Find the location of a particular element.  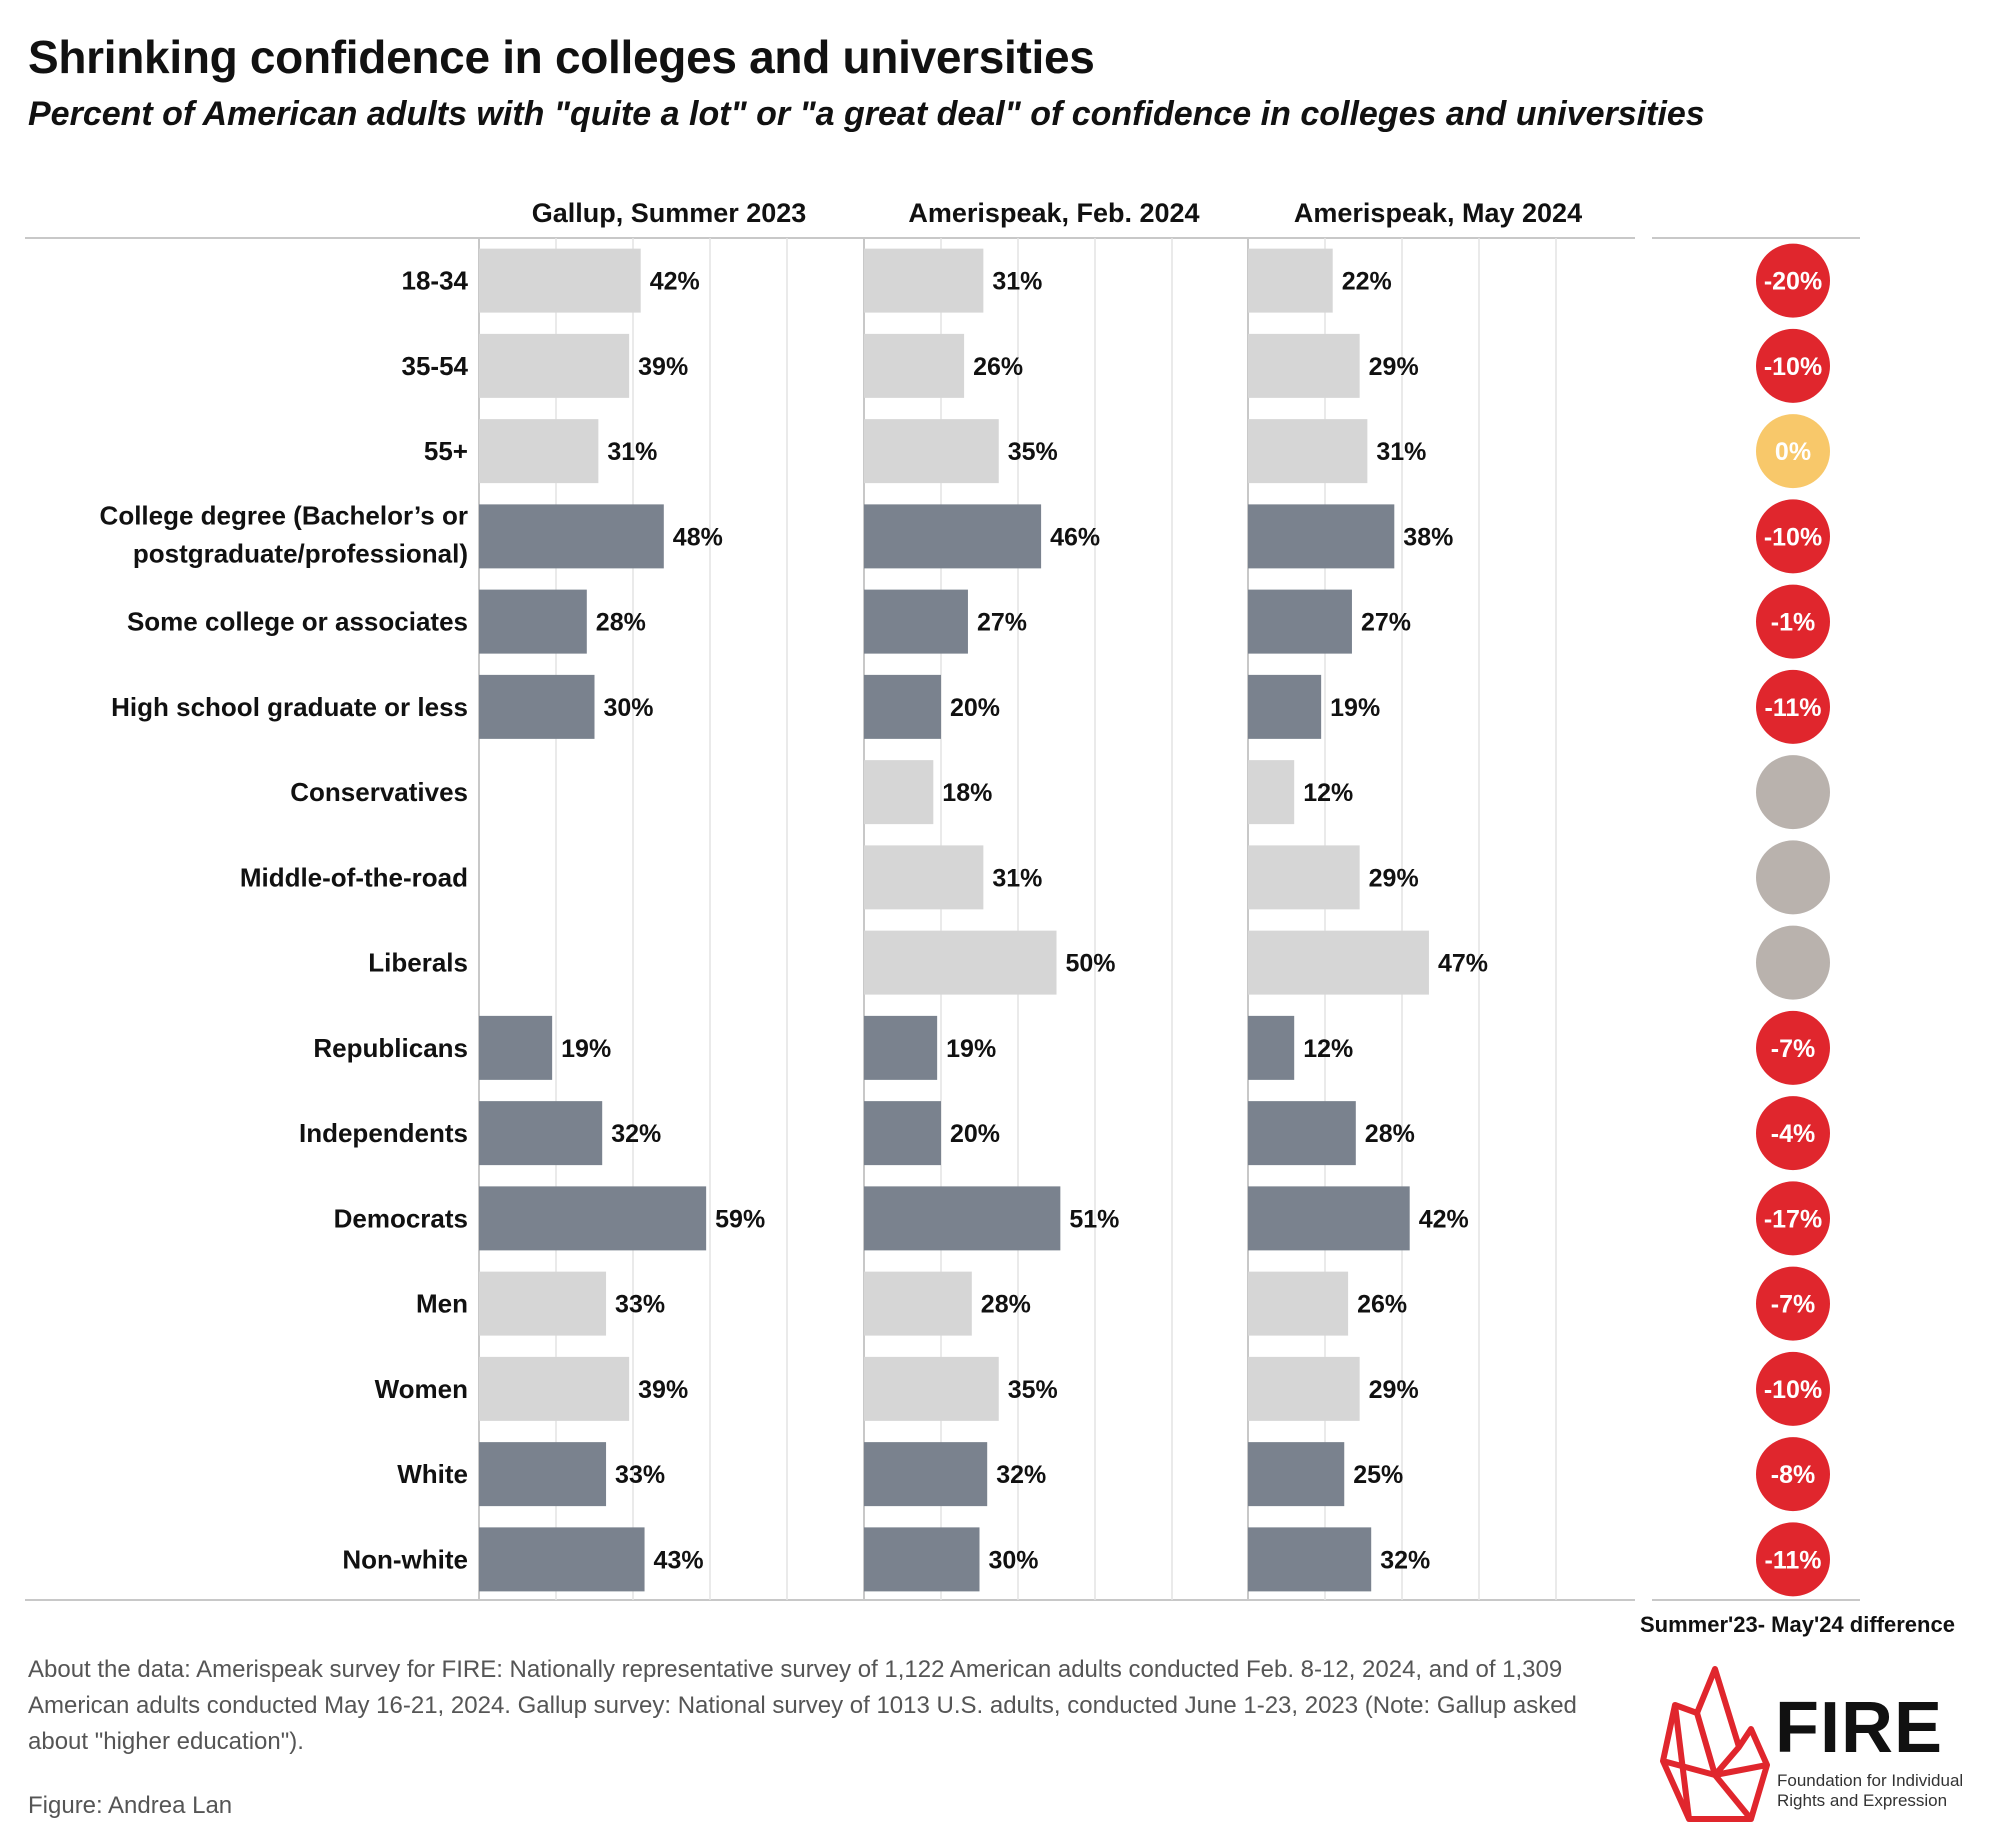

category-label: 35-54 is located at coordinates (435, 366).